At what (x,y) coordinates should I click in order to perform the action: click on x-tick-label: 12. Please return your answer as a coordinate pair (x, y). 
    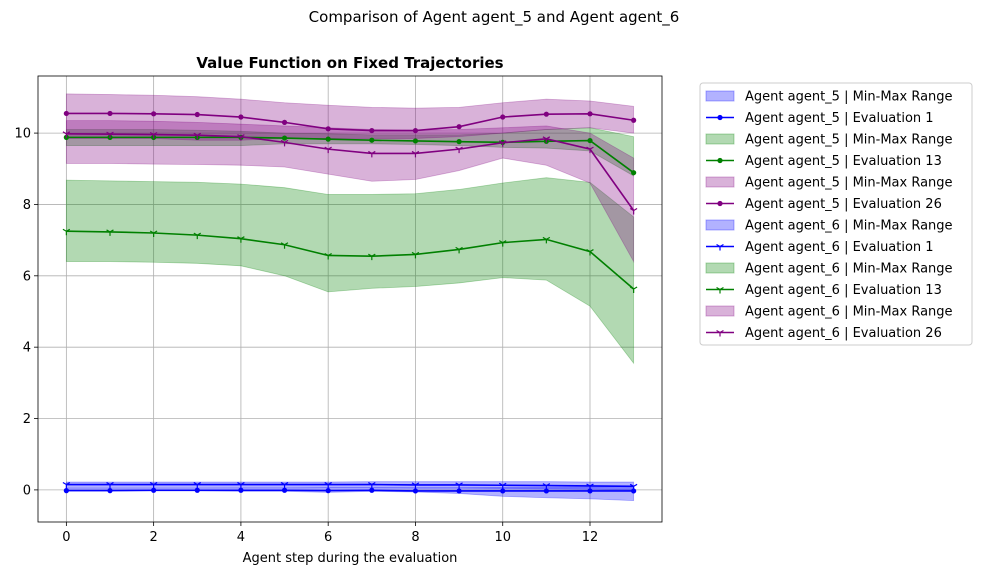
    Looking at the image, I should click on (590, 537).